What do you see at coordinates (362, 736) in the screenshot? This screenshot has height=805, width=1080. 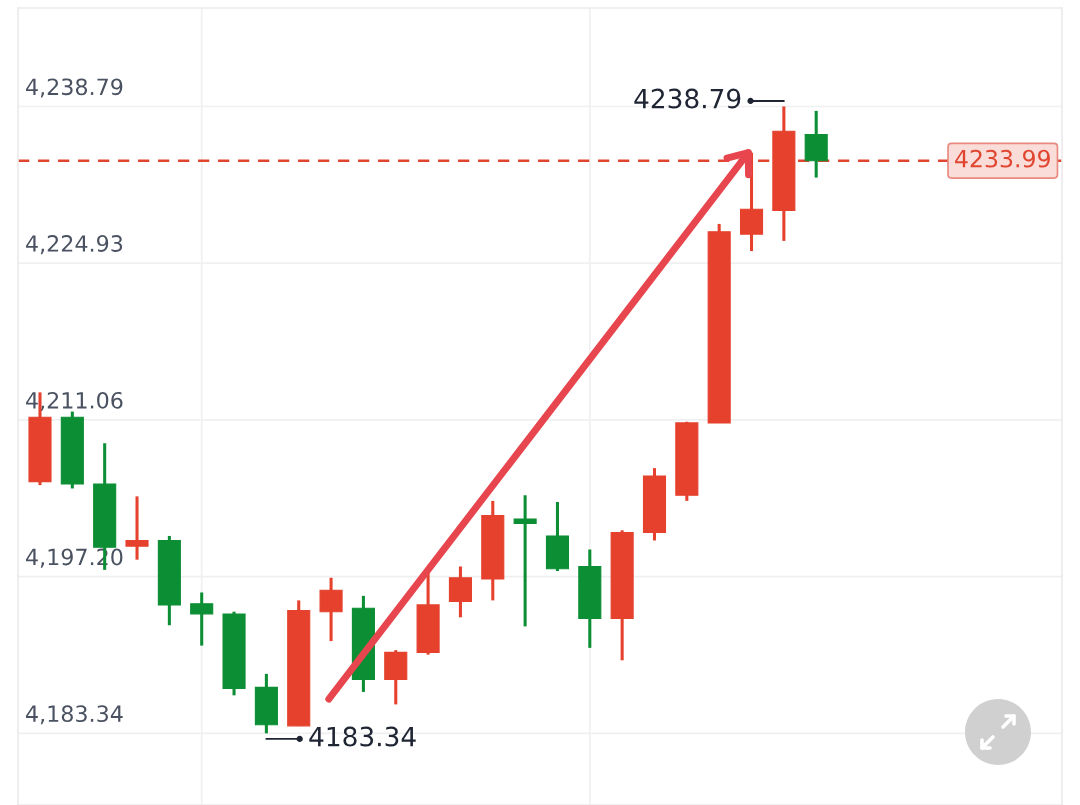 I see `annotation: 4183.34` at bounding box center [362, 736].